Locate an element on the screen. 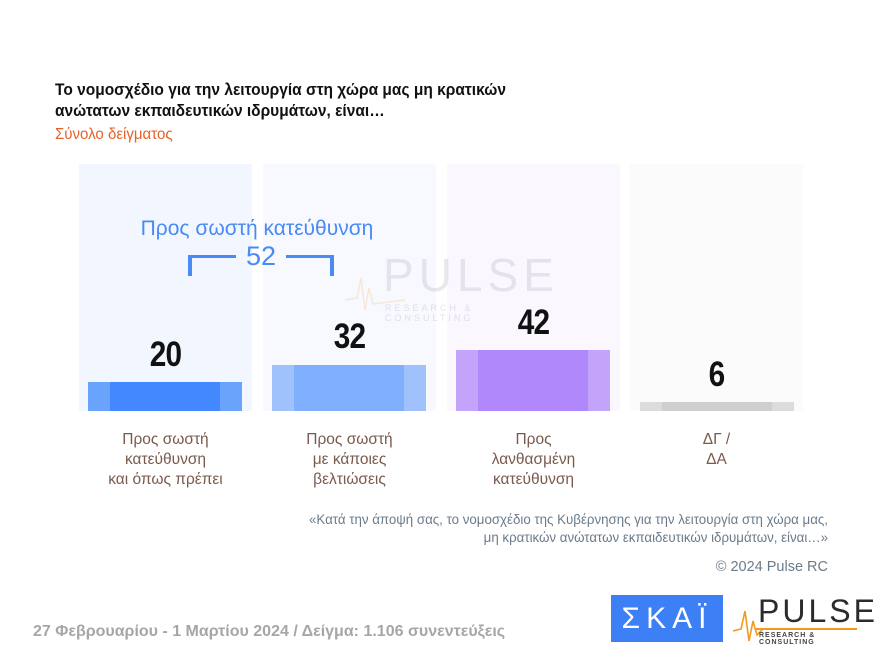  chart-subtitle: Σύνολο δείγματος is located at coordinates (114, 134).